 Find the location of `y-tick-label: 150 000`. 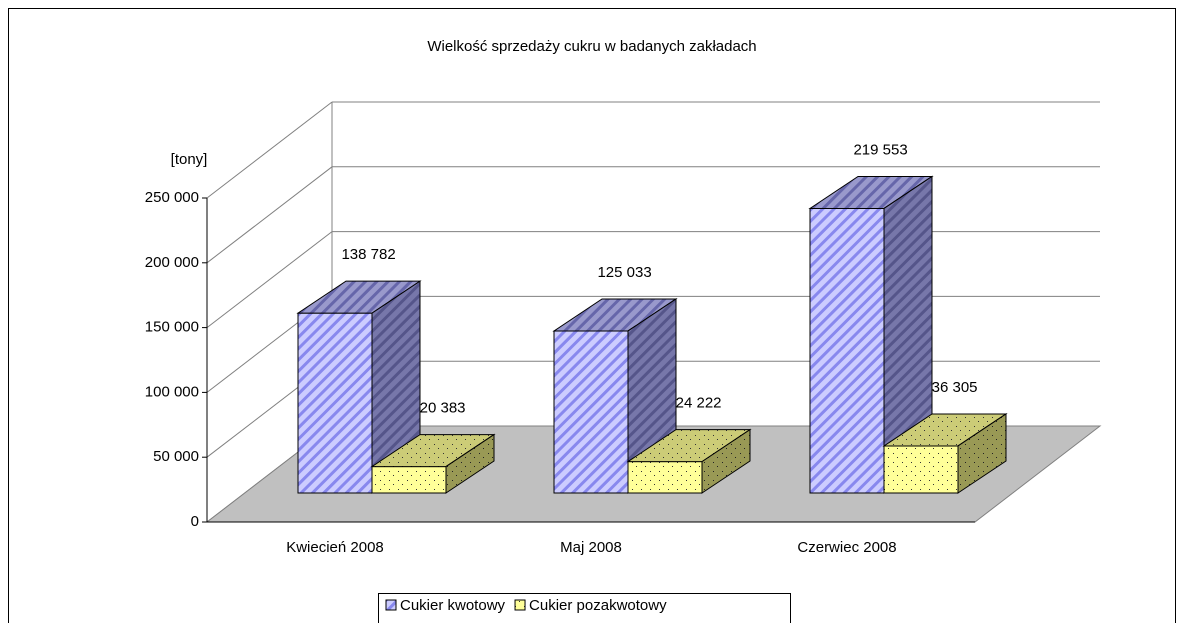

y-tick-label: 150 000 is located at coordinates (172, 327).